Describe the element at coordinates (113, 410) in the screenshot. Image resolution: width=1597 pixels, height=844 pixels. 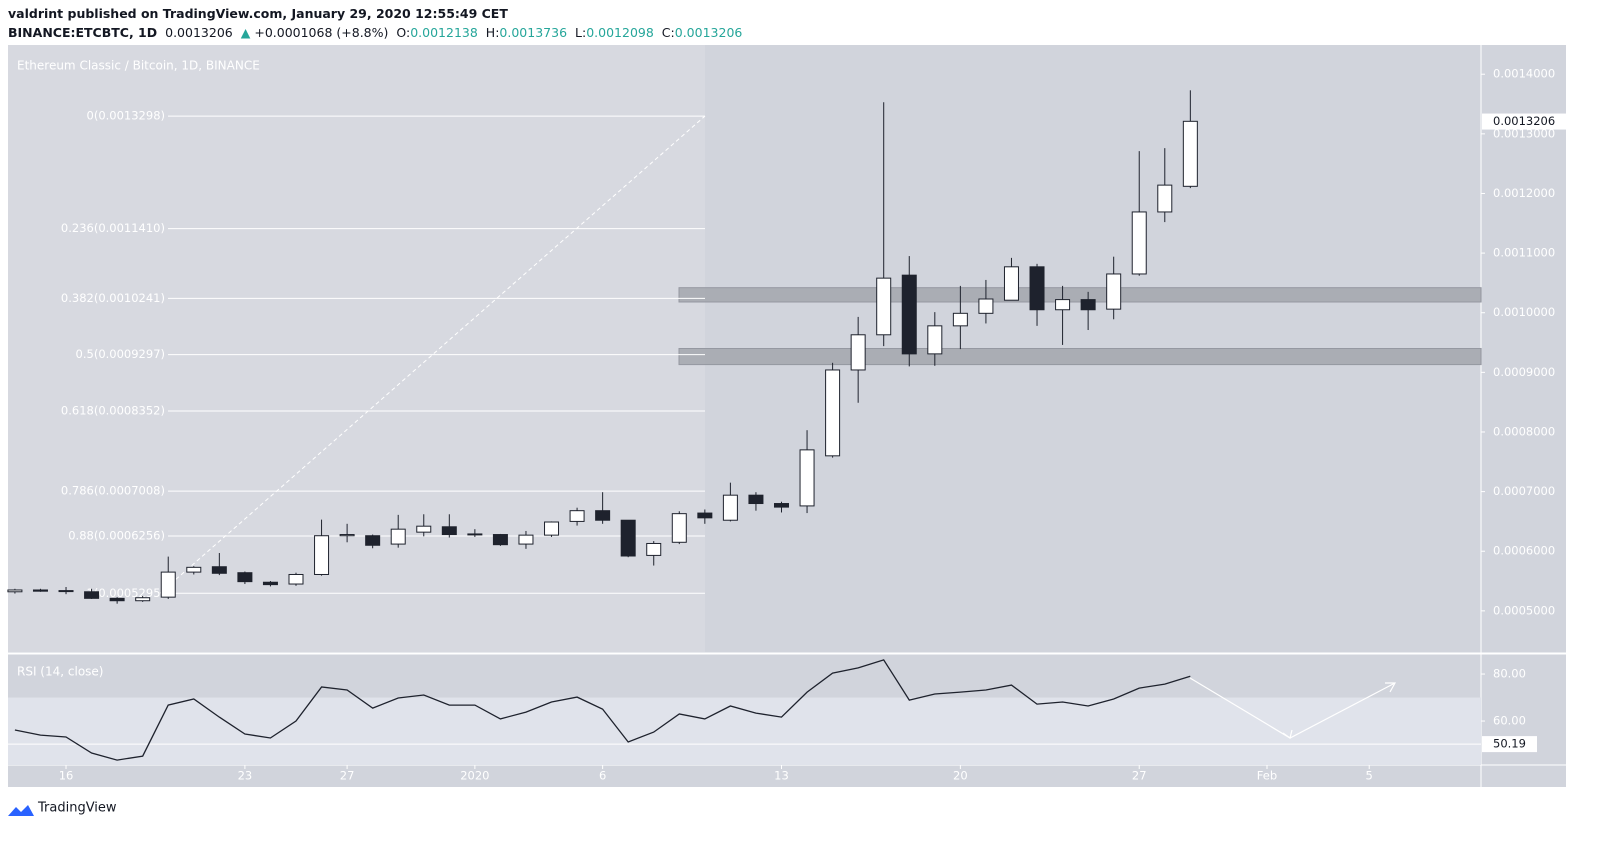
I see `fib-label: 0.618(0.0008352)` at that location.